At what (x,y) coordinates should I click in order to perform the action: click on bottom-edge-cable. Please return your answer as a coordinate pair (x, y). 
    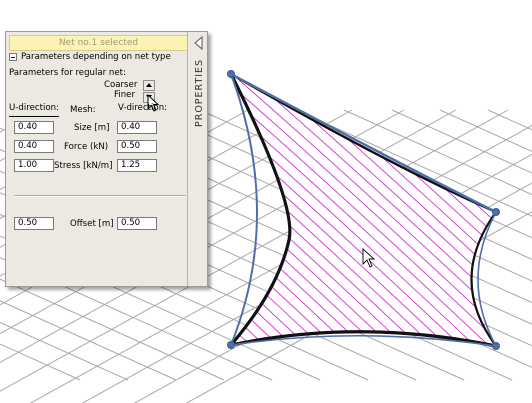
    Looking at the image, I should click on (363, 340).